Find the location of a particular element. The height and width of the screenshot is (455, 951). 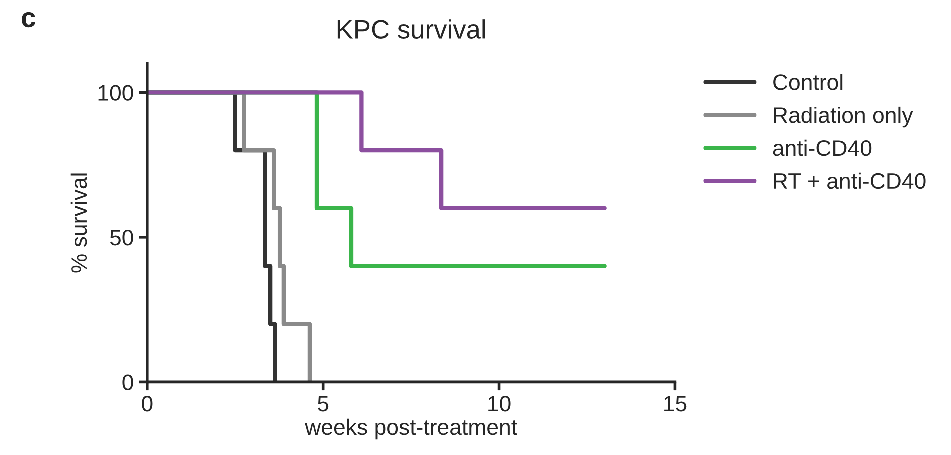

chart-title: KPC survival is located at coordinates (412, 29).